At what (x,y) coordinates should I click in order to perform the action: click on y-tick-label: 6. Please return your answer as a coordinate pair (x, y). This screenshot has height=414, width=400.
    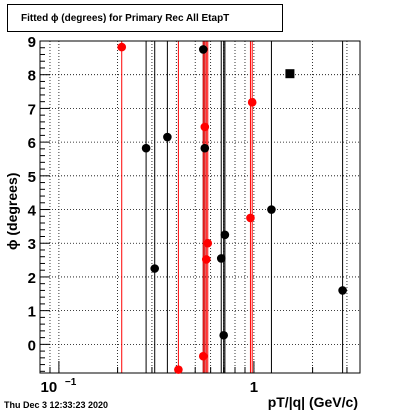
    Looking at the image, I should click on (32, 143).